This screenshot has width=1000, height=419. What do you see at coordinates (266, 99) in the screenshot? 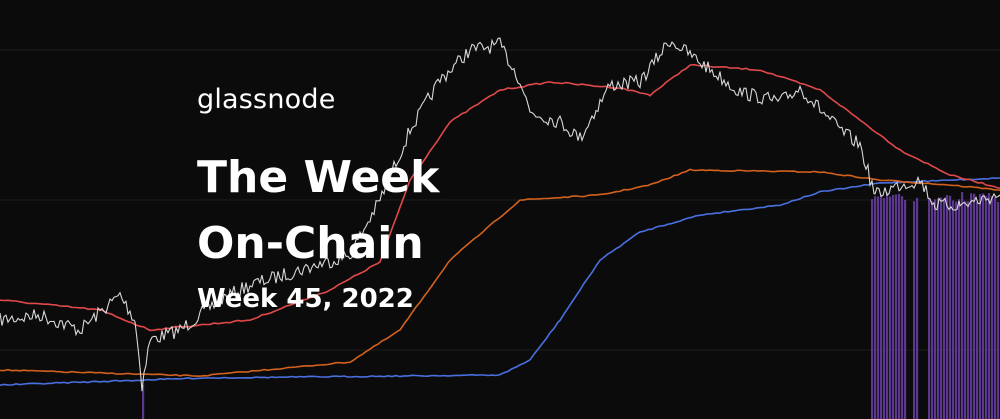
I see `brand: glassnode` at bounding box center [266, 99].